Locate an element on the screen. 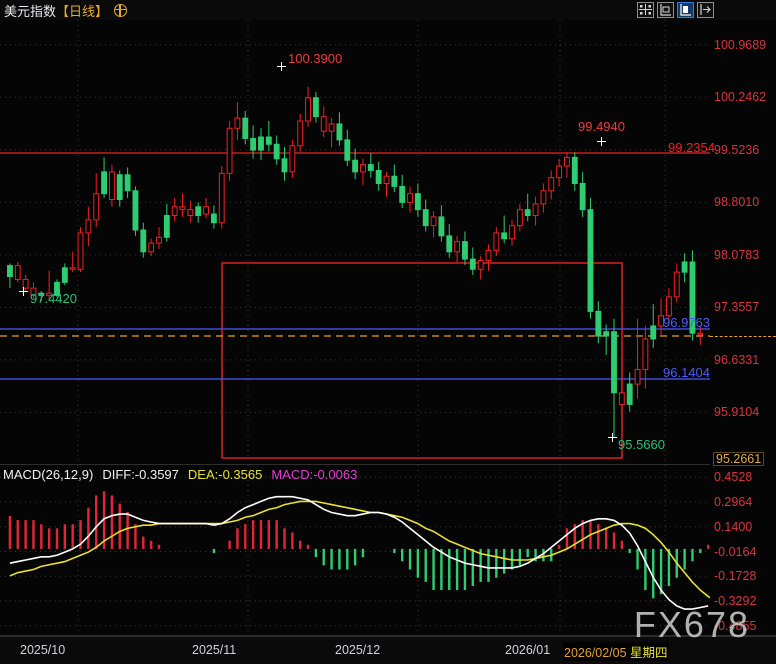 This screenshot has height=664, width=776. time-axis-label: 2026/01 is located at coordinates (528, 650).